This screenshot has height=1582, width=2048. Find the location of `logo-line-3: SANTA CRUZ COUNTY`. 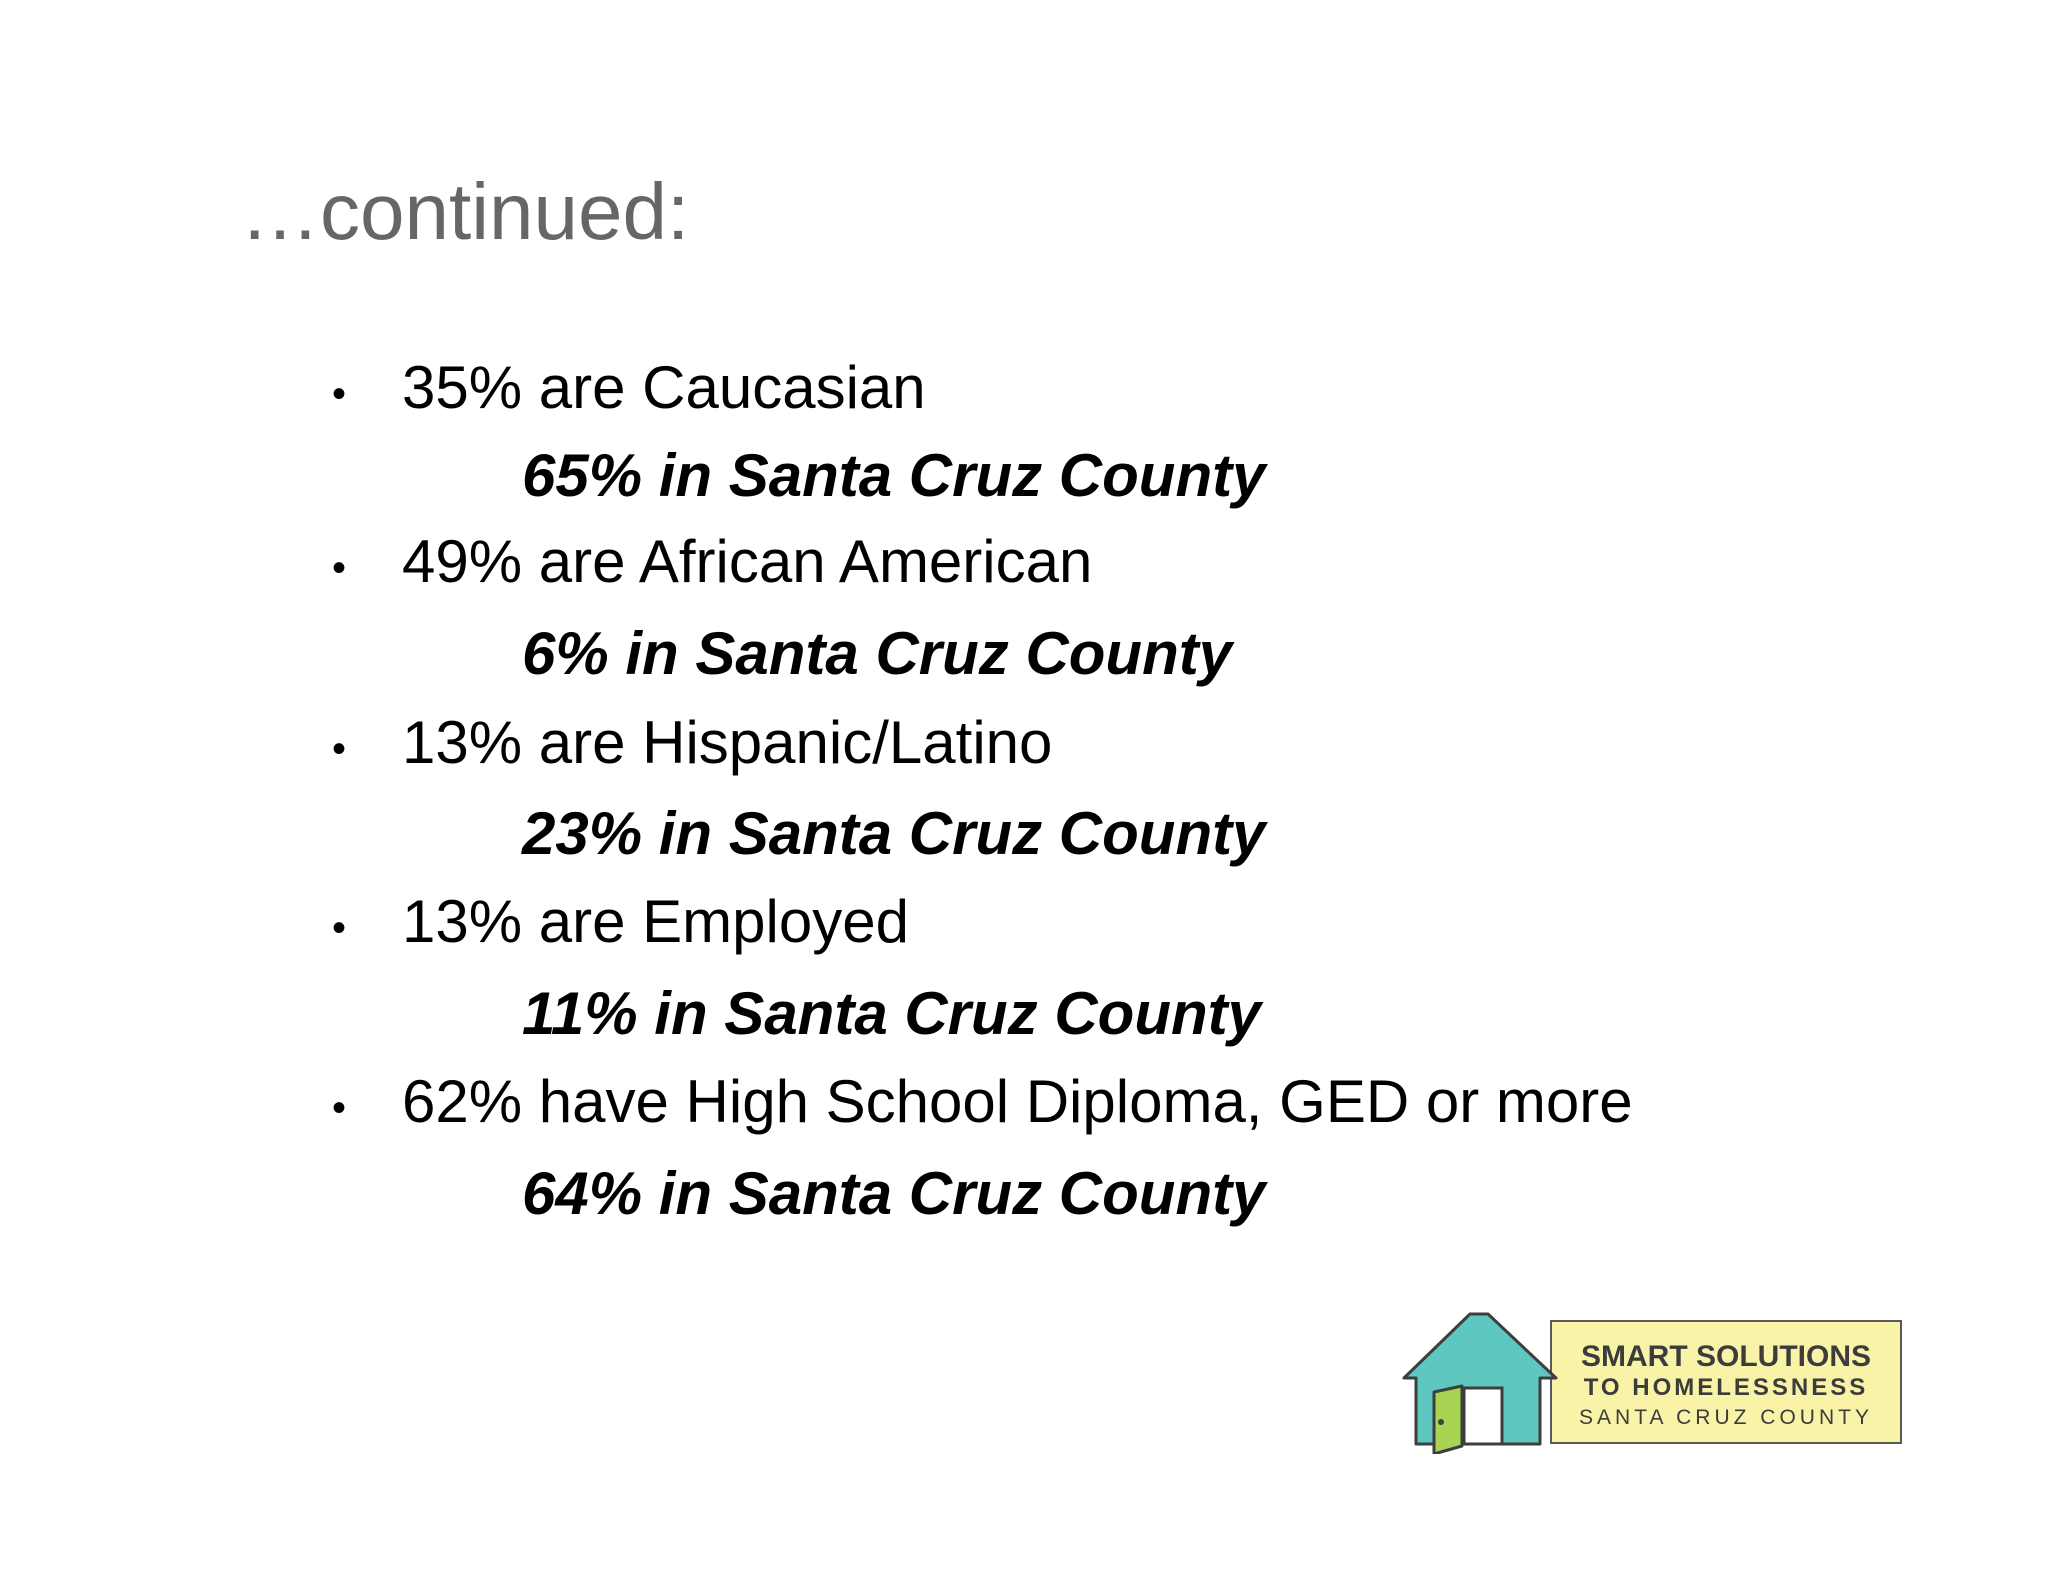

logo-line-3: SANTA CRUZ COUNTY is located at coordinates (1726, 1417).